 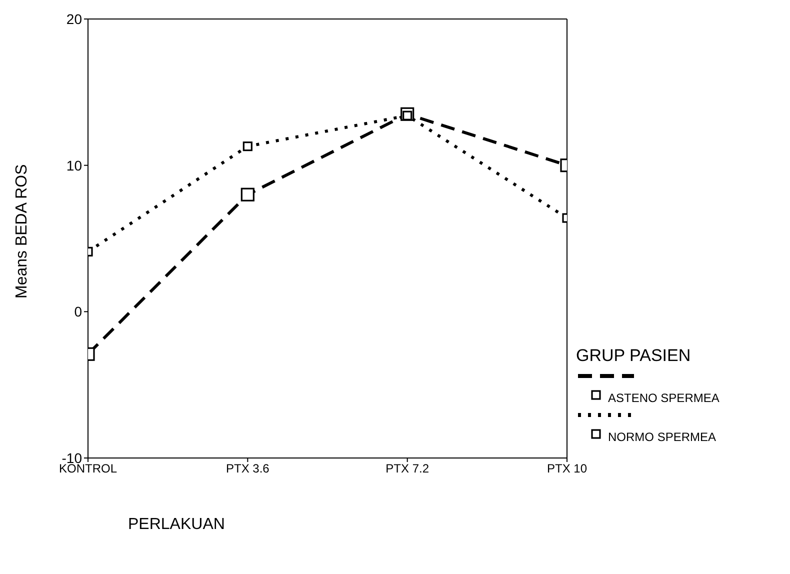 I want to click on x-tick-label: PTX 7.2, so click(x=408, y=469).